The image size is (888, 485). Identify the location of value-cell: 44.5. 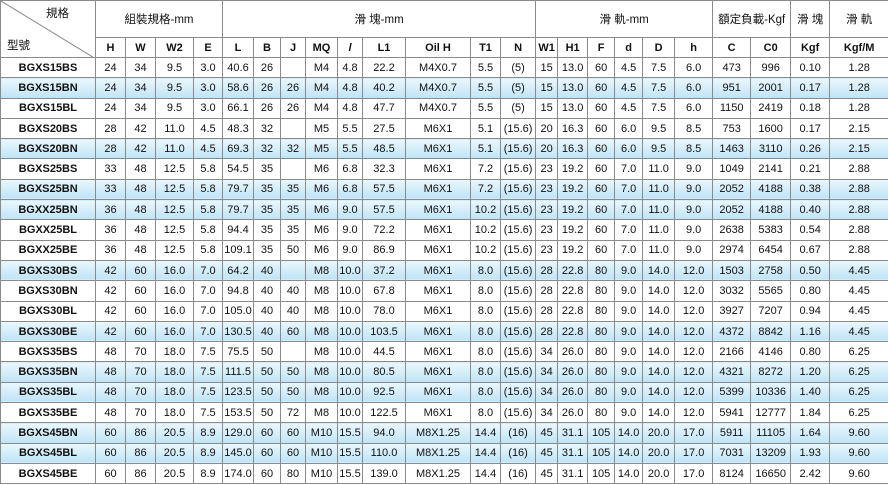
(384, 352).